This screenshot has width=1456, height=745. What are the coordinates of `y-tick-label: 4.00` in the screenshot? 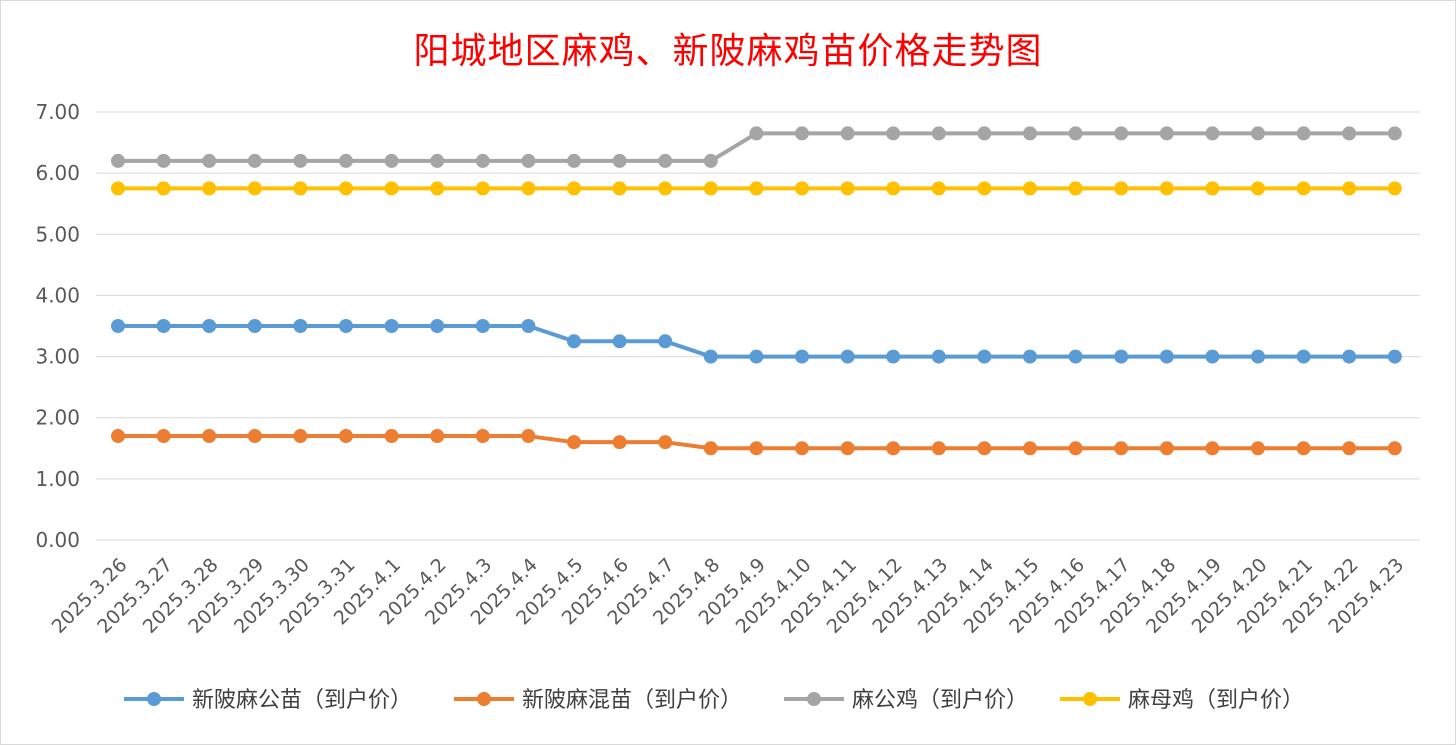 It's located at (57, 295).